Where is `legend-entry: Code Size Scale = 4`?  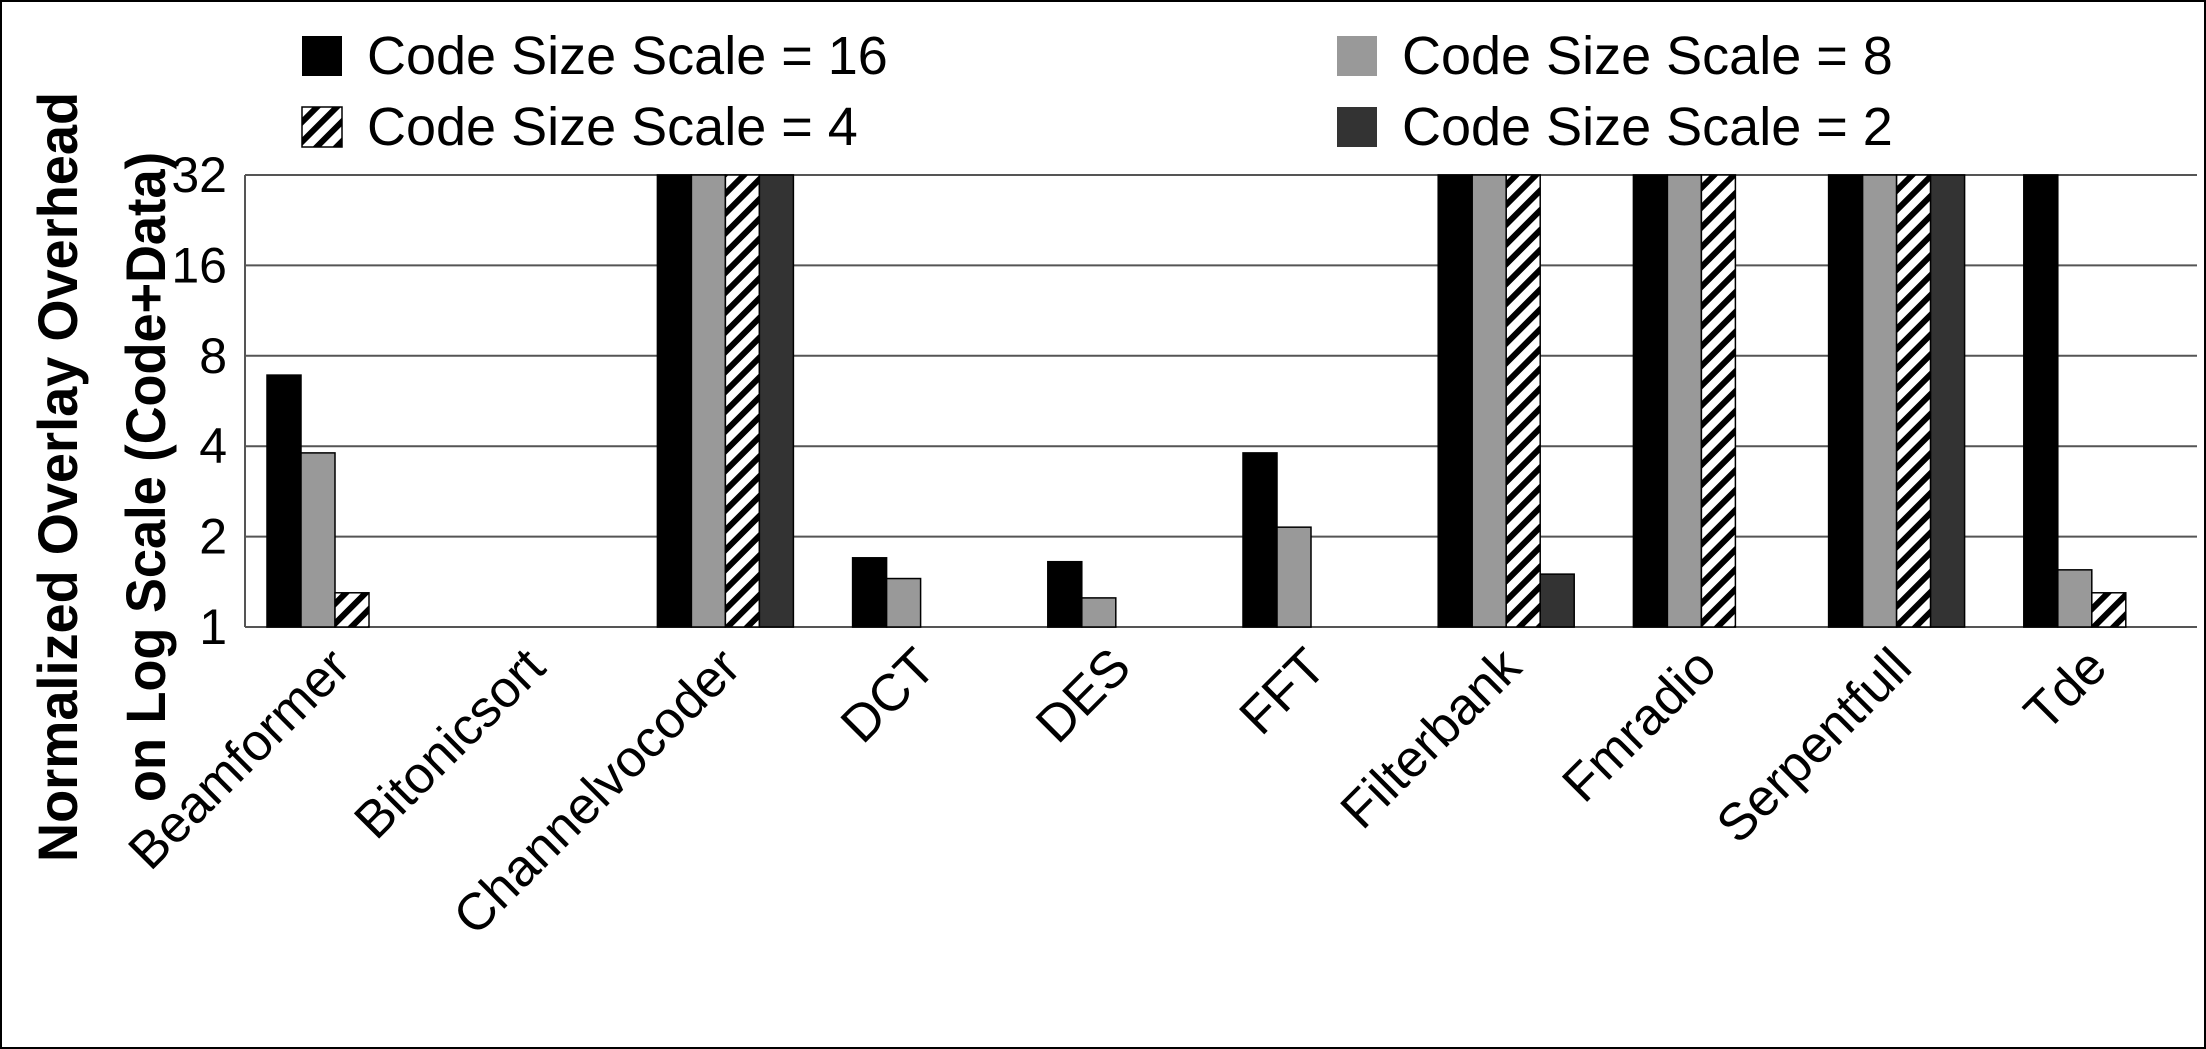 legend-entry: Code Size Scale = 4 is located at coordinates (579, 127).